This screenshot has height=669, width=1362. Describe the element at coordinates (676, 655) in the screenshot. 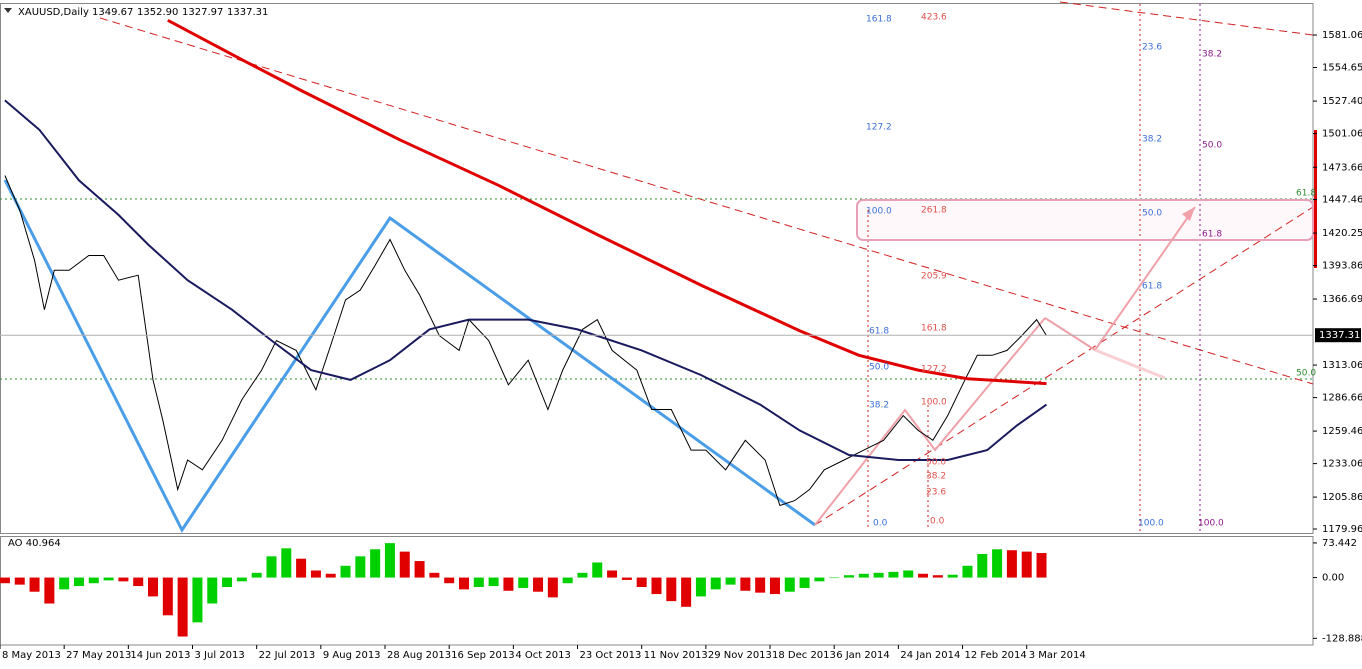

I see `x-tick-label: 11 Nov 2013` at that location.